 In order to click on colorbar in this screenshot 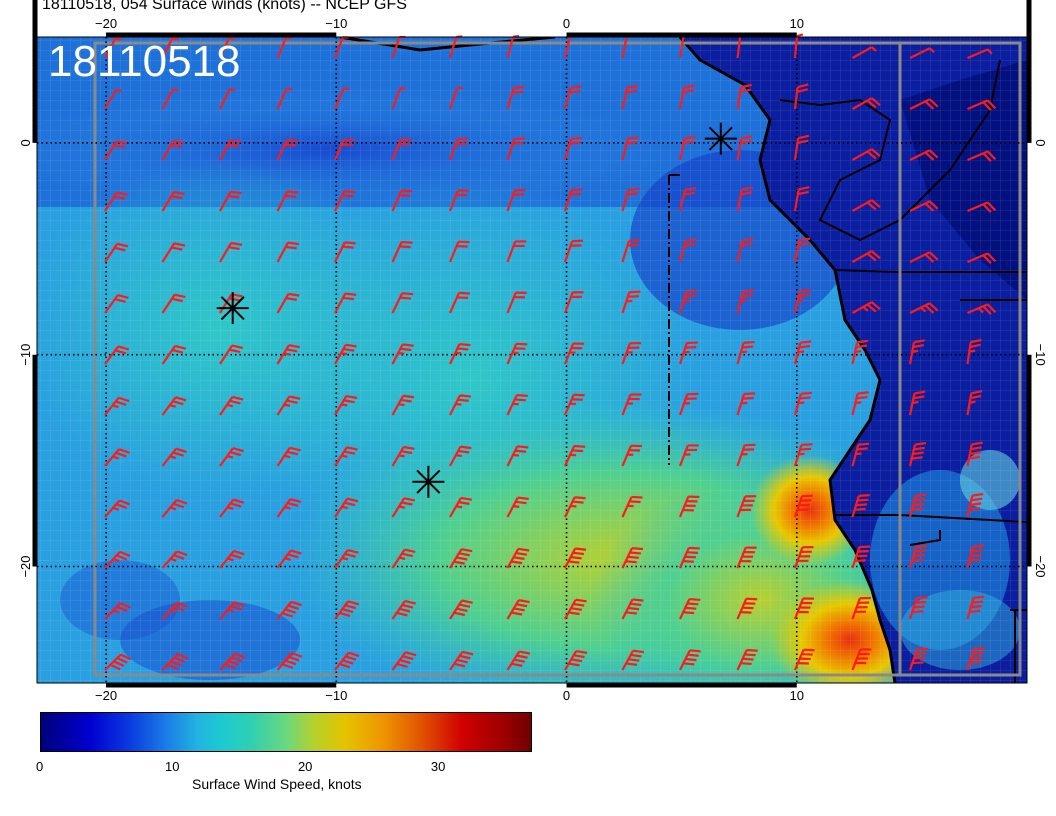, I will do `click(286, 733)`.